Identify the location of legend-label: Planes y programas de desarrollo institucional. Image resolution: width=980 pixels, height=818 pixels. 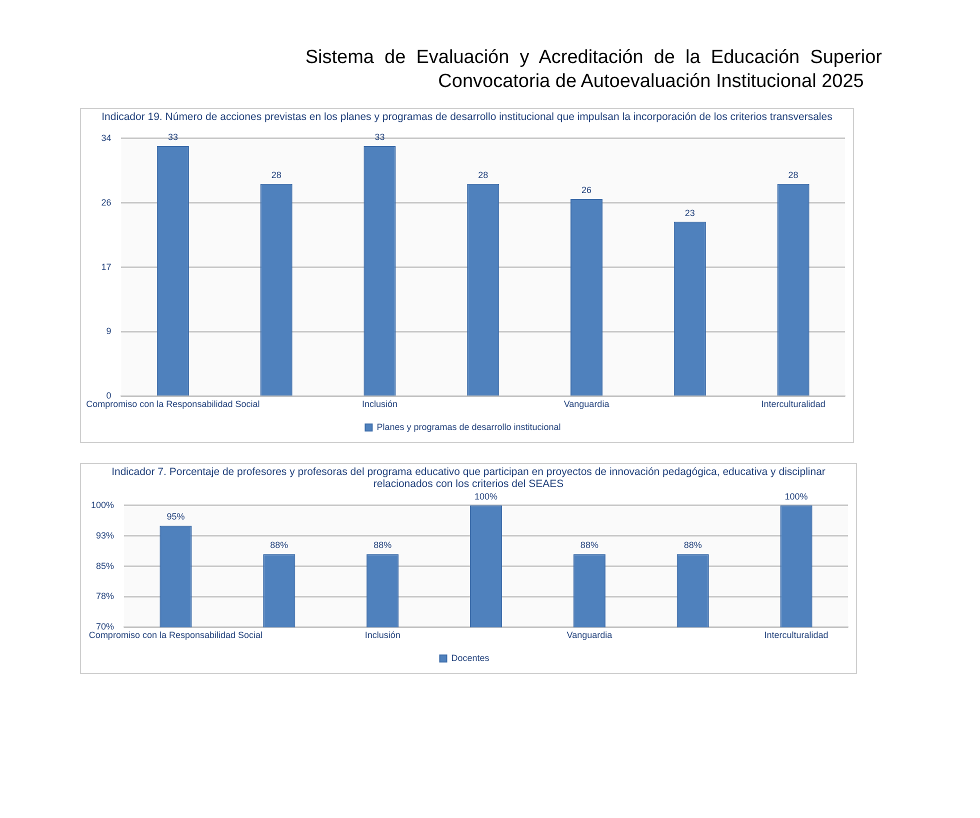
(468, 427).